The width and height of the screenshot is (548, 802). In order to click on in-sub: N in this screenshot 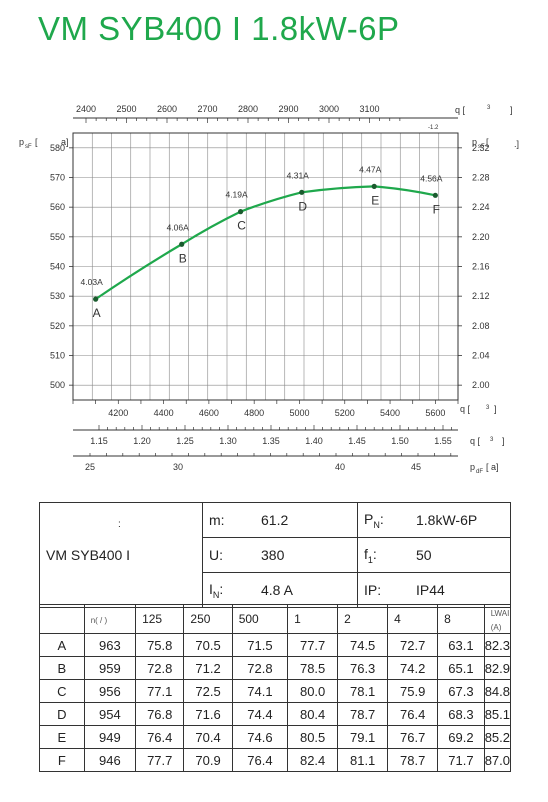, I will do `click(216, 594)`.